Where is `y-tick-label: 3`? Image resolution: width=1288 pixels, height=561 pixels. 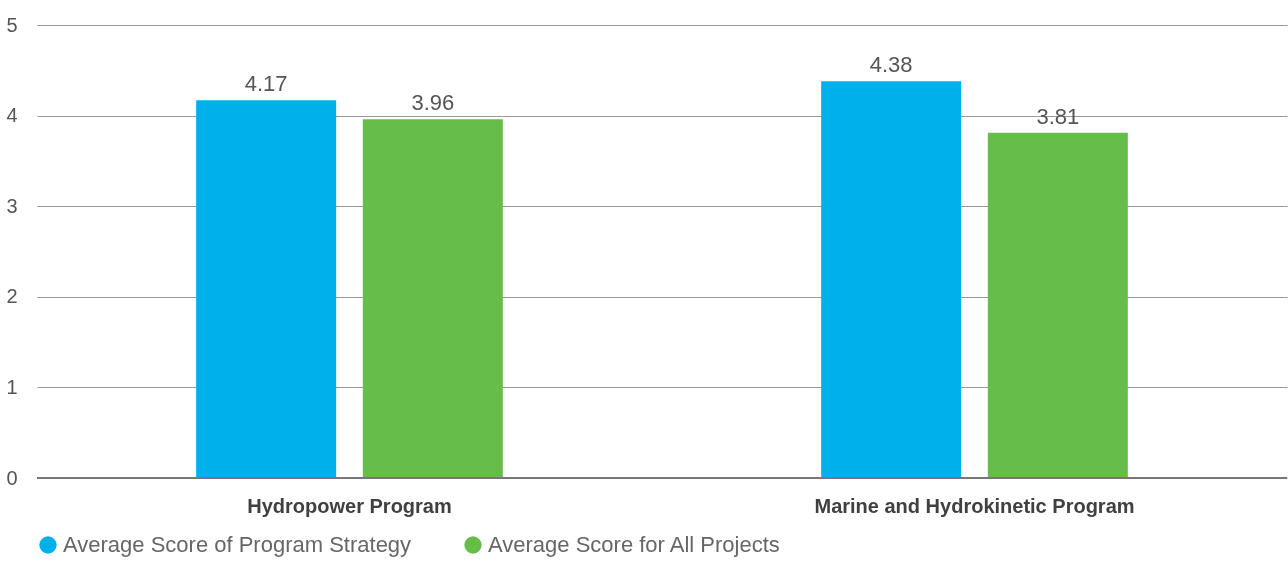 y-tick-label: 3 is located at coordinates (12, 205).